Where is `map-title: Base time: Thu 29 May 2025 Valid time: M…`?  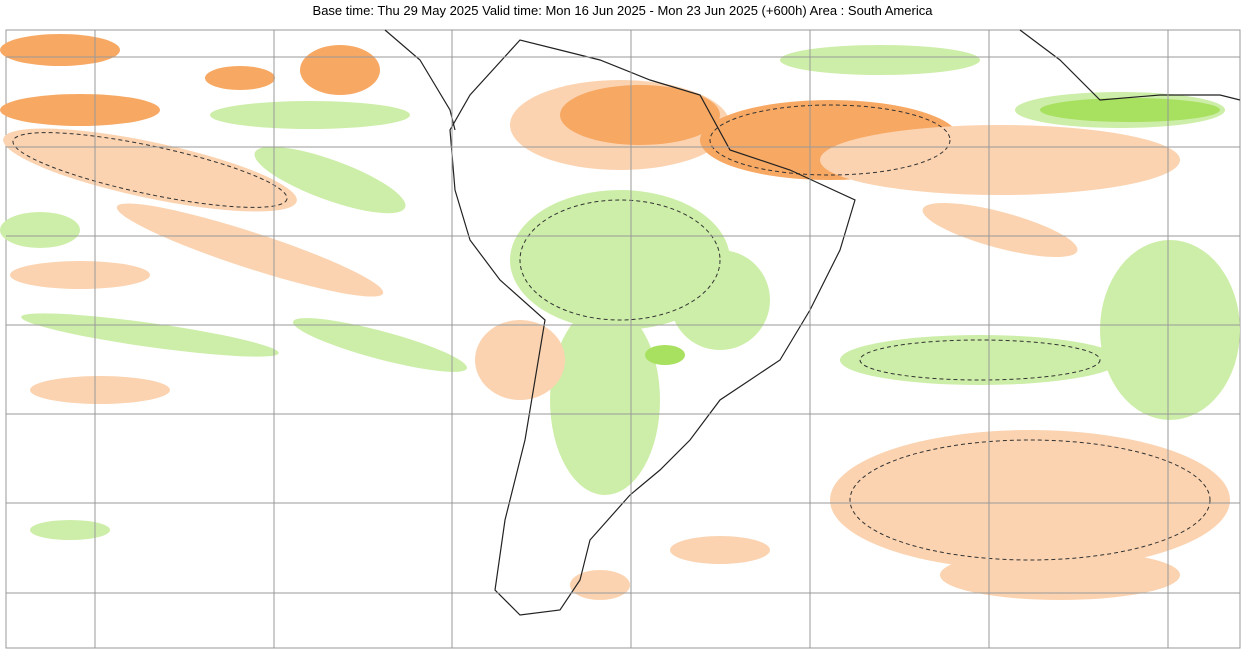
map-title: Base time: Thu 29 May 2025 Valid time: M… is located at coordinates (622, 10).